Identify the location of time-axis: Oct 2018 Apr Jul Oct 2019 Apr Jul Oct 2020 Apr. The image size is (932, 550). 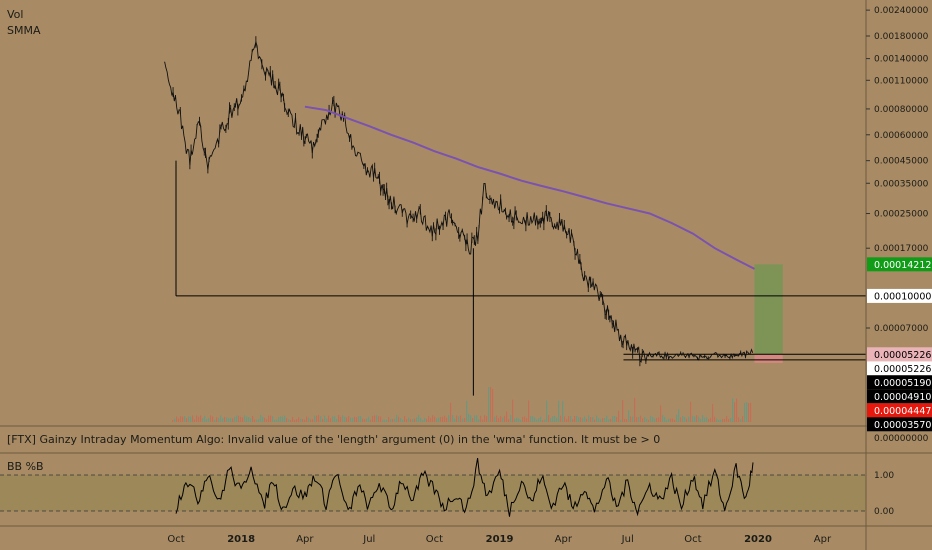
(499, 539).